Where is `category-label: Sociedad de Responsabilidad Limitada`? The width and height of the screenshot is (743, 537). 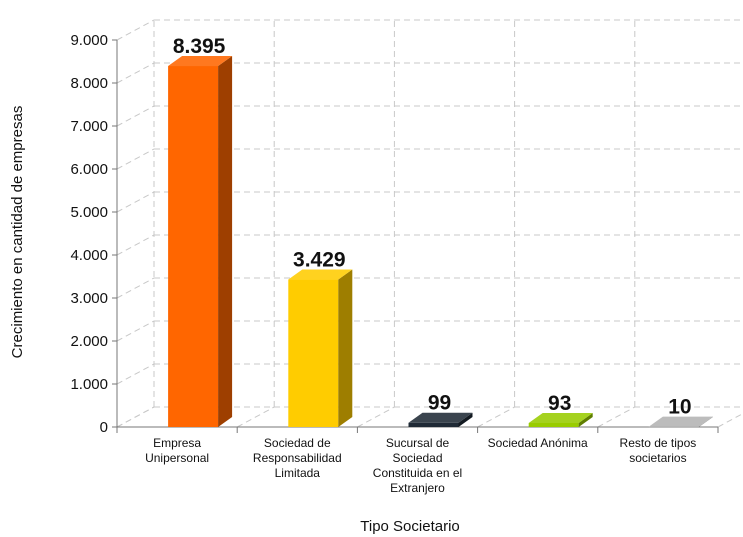 category-label: Sociedad de Responsabilidad Limitada is located at coordinates (297, 458).